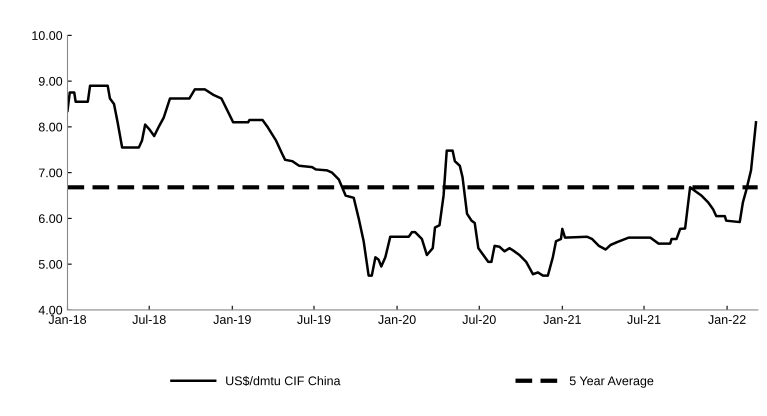 This screenshot has height=416, width=767. Describe the element at coordinates (47, 35) in the screenshot. I see `y-tick-label: 10.00` at that location.